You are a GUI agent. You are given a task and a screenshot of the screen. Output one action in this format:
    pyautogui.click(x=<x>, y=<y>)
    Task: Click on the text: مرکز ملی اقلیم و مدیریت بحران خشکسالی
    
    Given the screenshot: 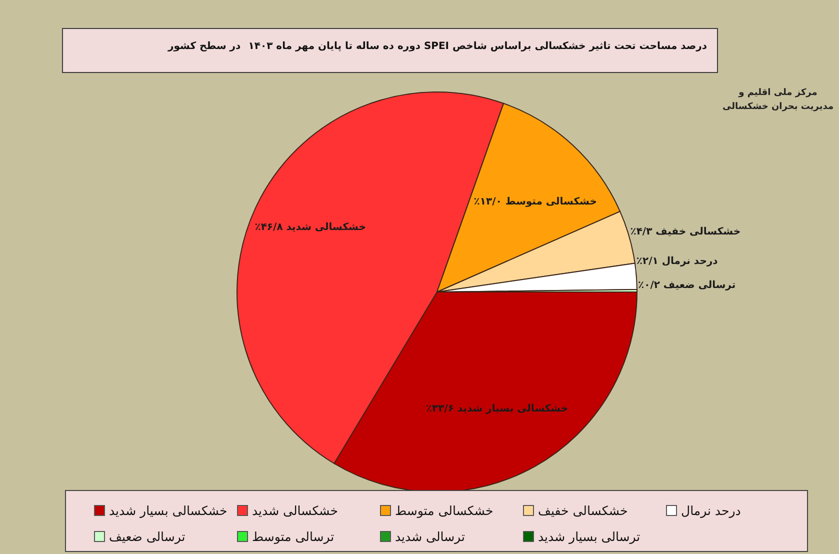 What is the action you would take?
    pyautogui.click(x=778, y=100)
    